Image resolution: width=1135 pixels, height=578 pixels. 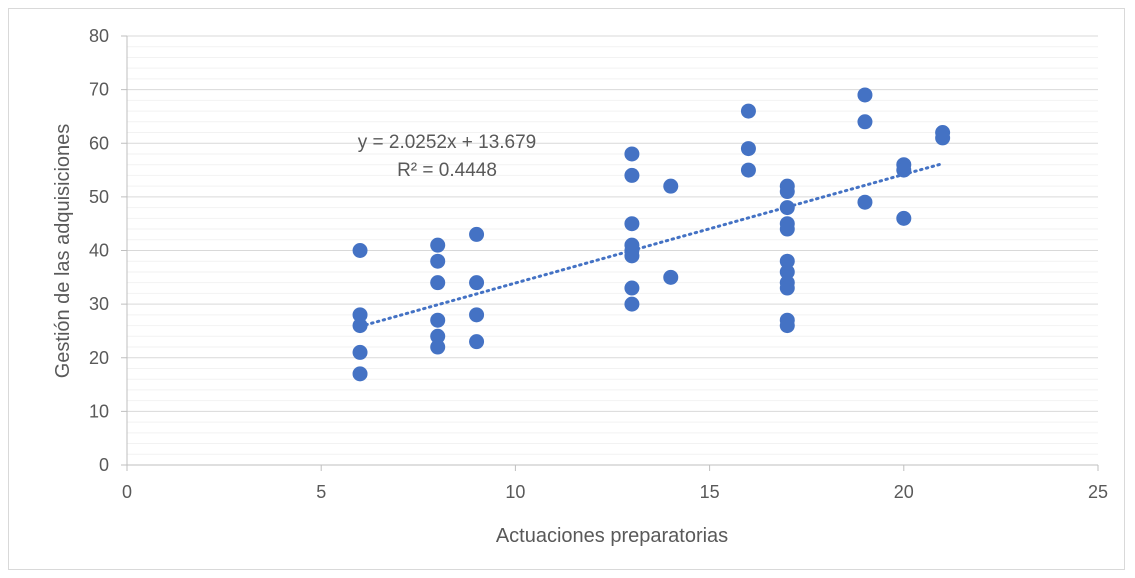 I want to click on x-tick-label: 20, so click(x=904, y=492).